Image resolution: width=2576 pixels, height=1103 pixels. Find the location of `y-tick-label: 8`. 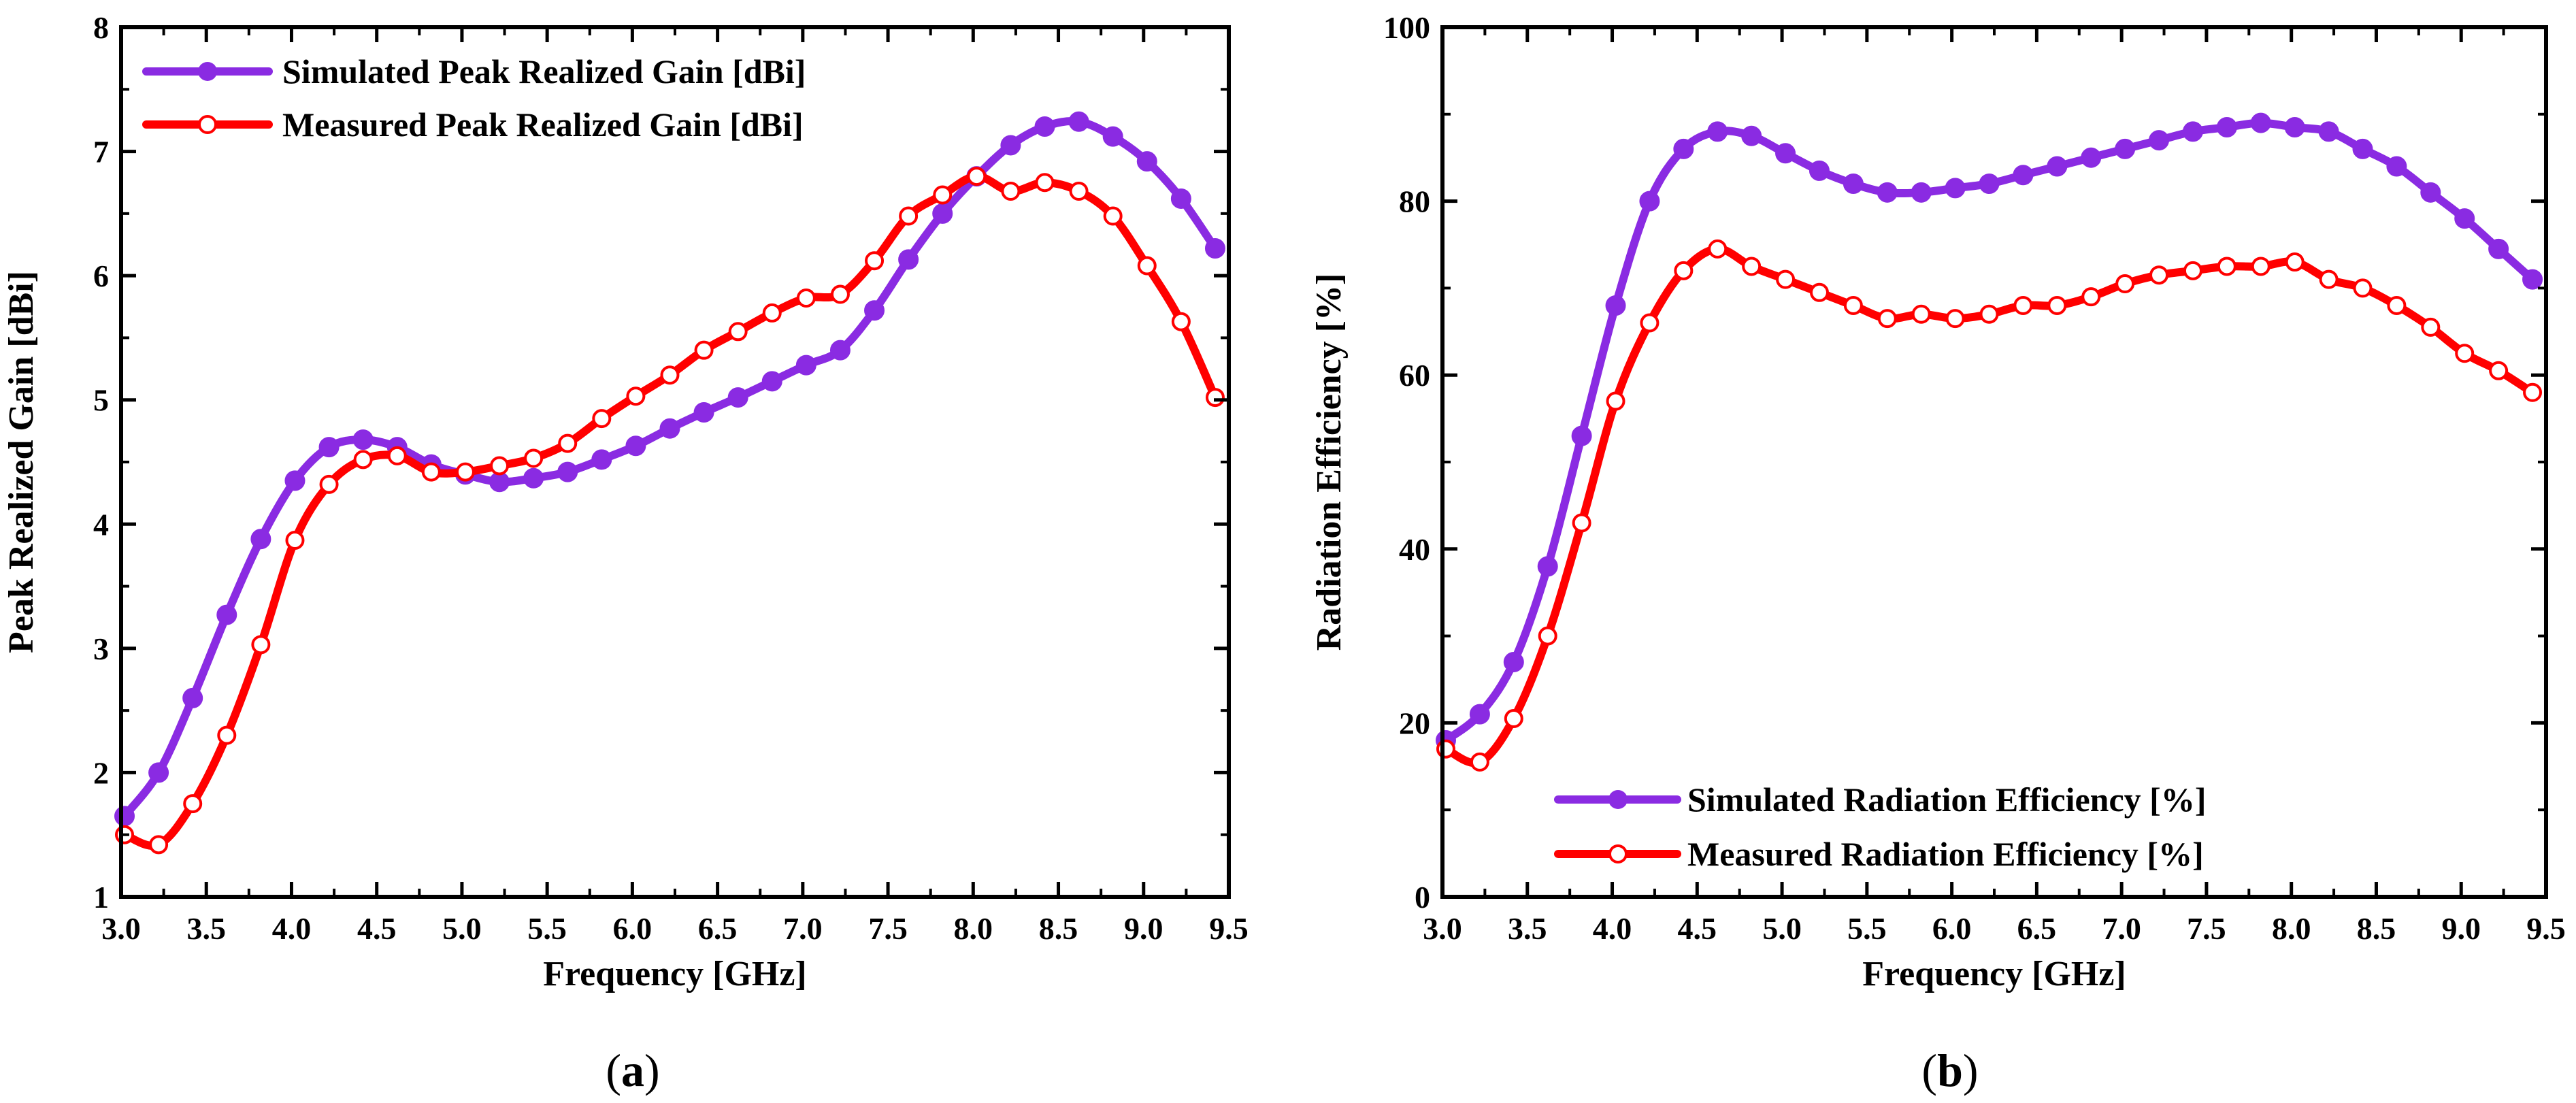

y-tick-label: 8 is located at coordinates (101, 28).